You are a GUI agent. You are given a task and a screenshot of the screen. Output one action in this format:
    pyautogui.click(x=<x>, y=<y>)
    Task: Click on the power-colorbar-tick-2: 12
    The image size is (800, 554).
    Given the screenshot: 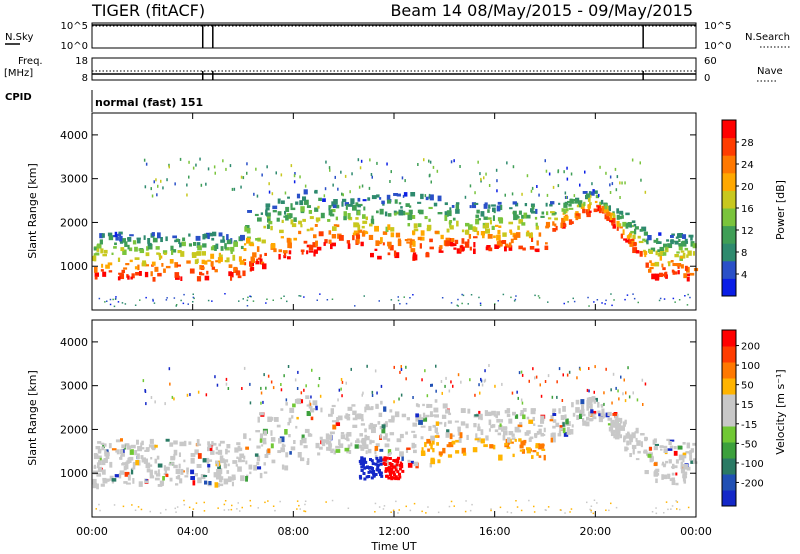 What is the action you would take?
    pyautogui.click(x=747, y=231)
    